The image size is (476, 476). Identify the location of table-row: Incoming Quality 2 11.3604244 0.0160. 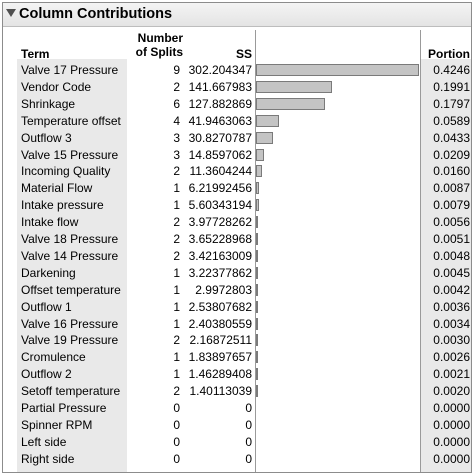
(237, 171).